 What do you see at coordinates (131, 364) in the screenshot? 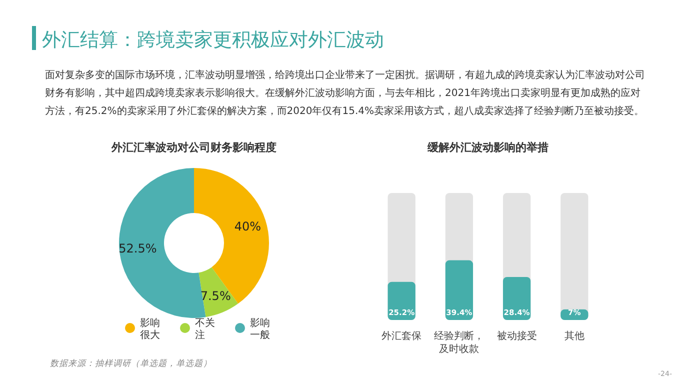
I see `source-note: 数据来源：抽样调研（单选题，单选题）` at bounding box center [131, 364].